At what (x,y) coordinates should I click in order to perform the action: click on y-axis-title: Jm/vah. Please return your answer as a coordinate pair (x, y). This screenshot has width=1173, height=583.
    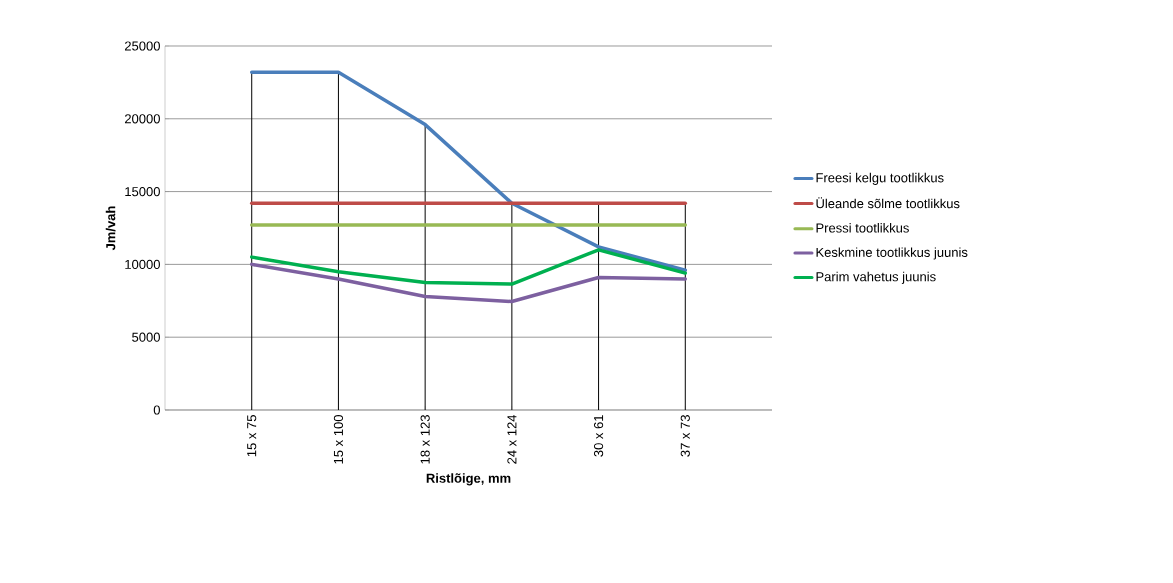
    Looking at the image, I should click on (110, 228).